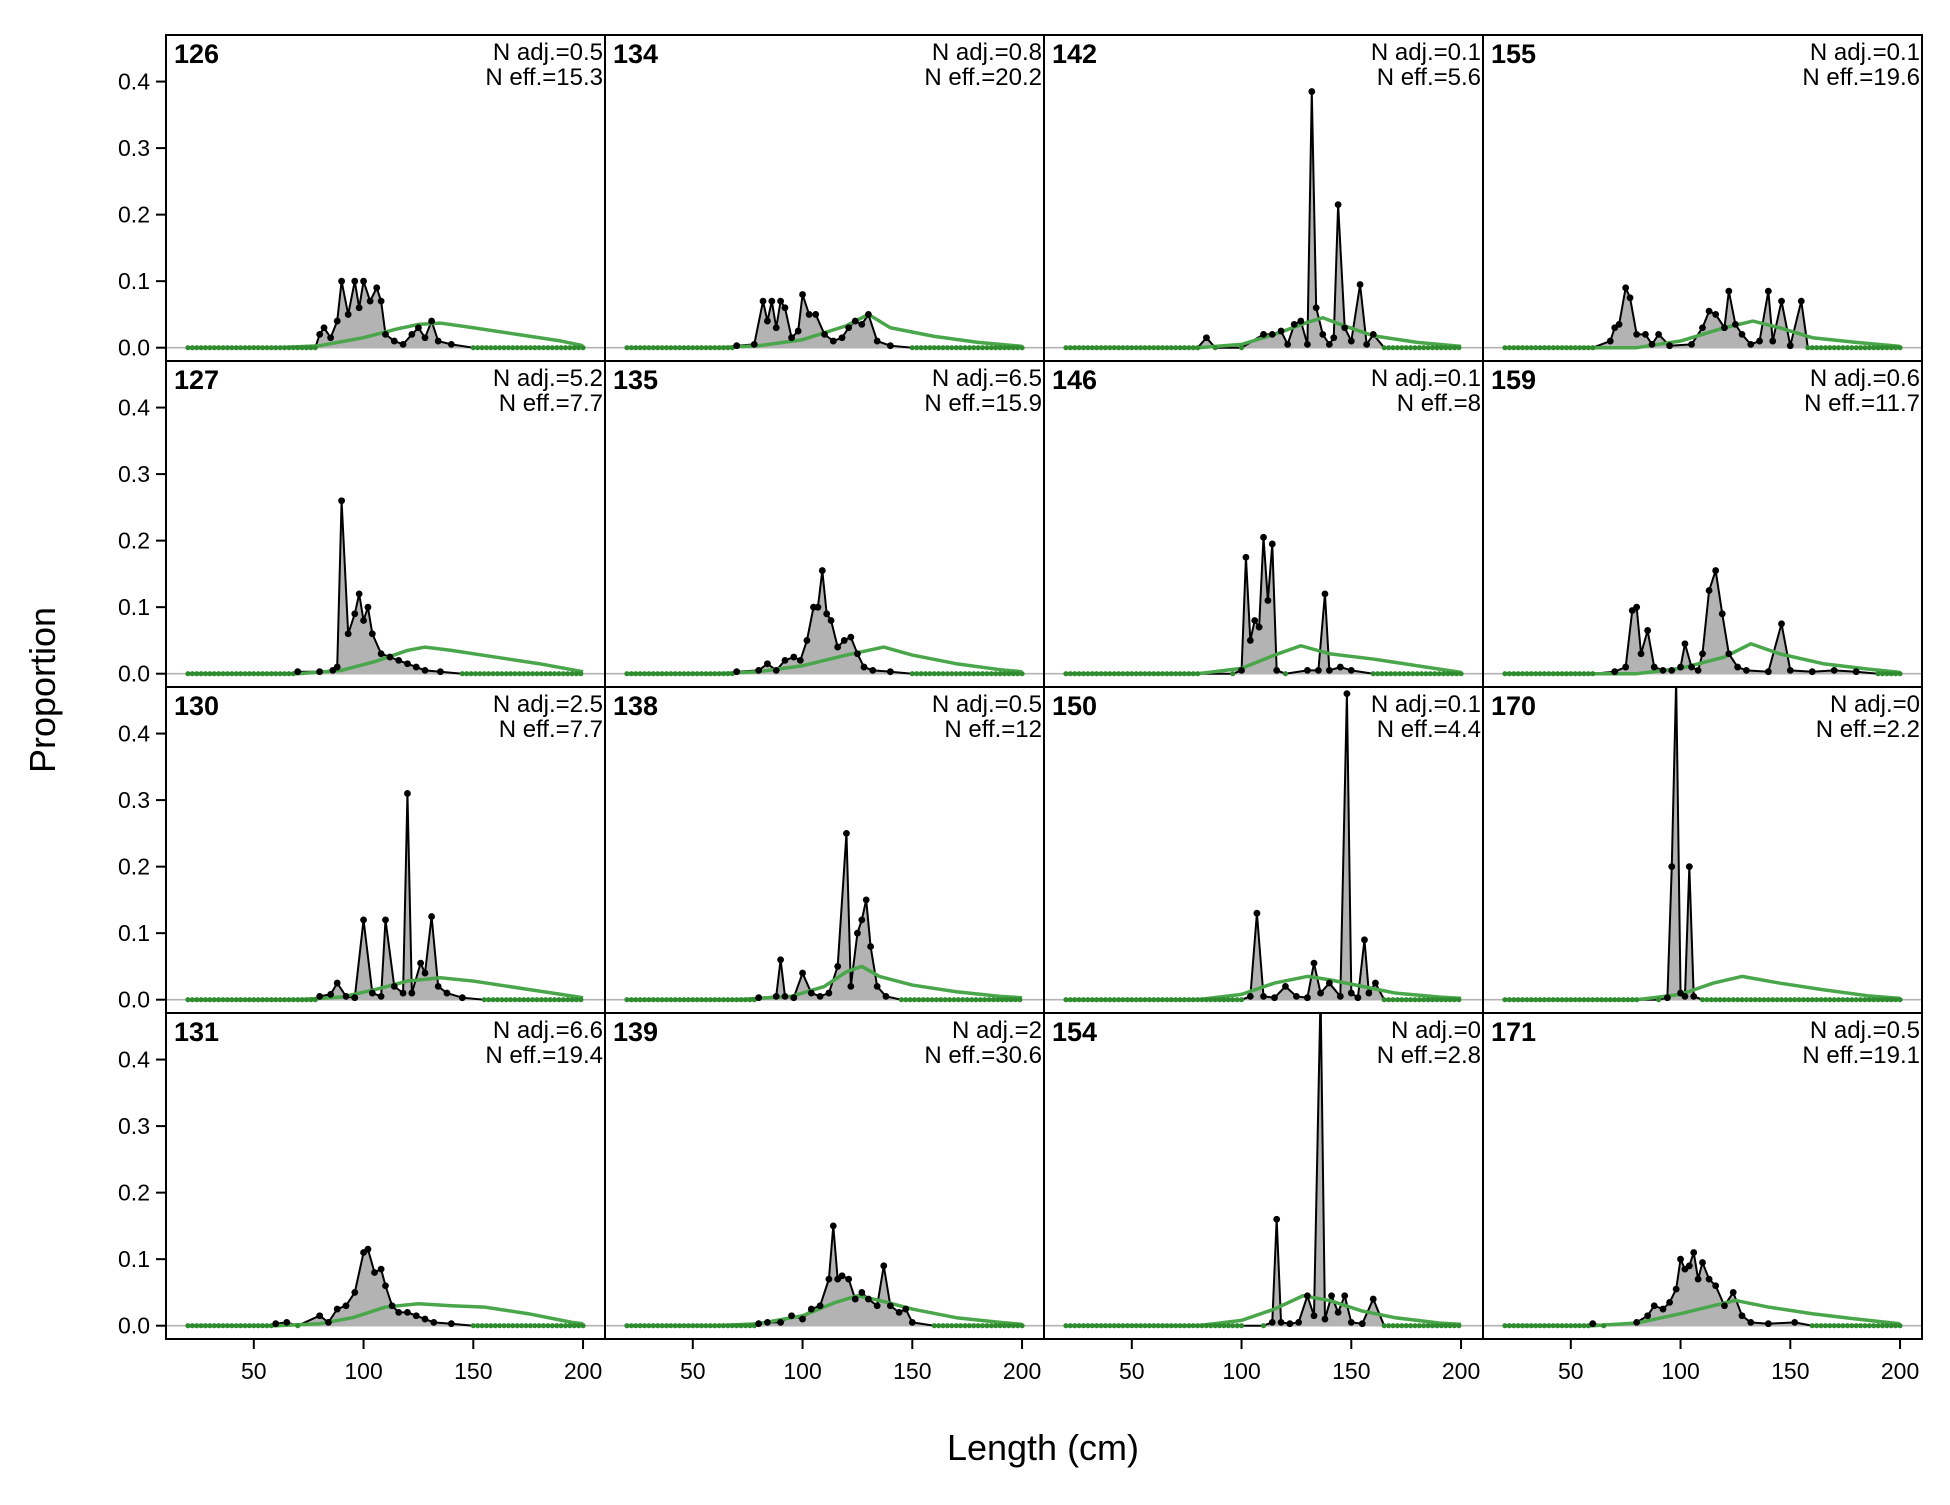 The image size is (1950, 1505). Describe the element at coordinates (1571, 1371) in the screenshot. I see `x-tick-label: 50` at that location.